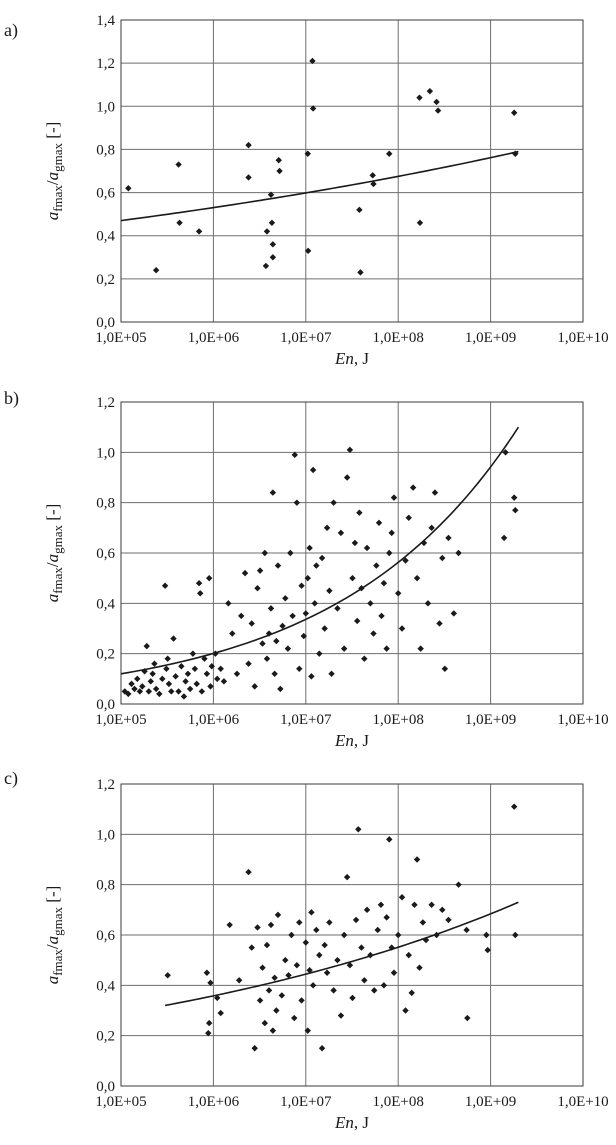  What do you see at coordinates (351, 358) in the screenshot?
I see `x-axis-label: En, J` at bounding box center [351, 358].